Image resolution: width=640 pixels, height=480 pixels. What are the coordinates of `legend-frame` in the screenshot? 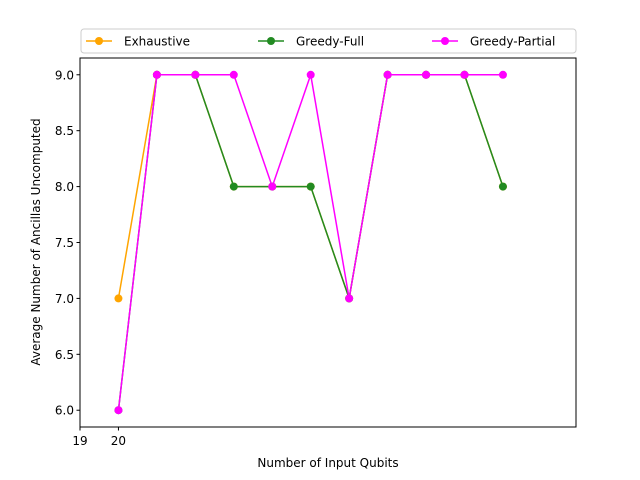 It's located at (328, 41).